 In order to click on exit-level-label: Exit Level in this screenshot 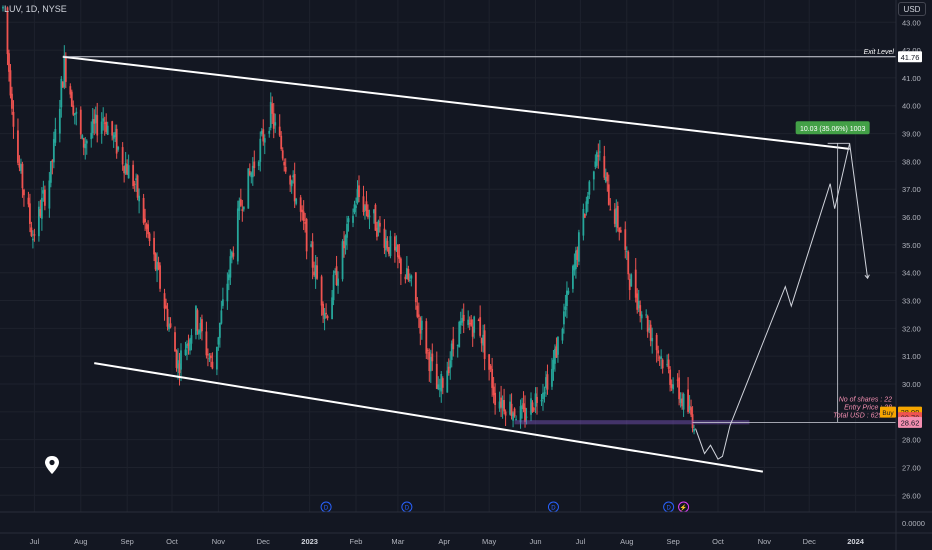, I will do `click(879, 52)`.